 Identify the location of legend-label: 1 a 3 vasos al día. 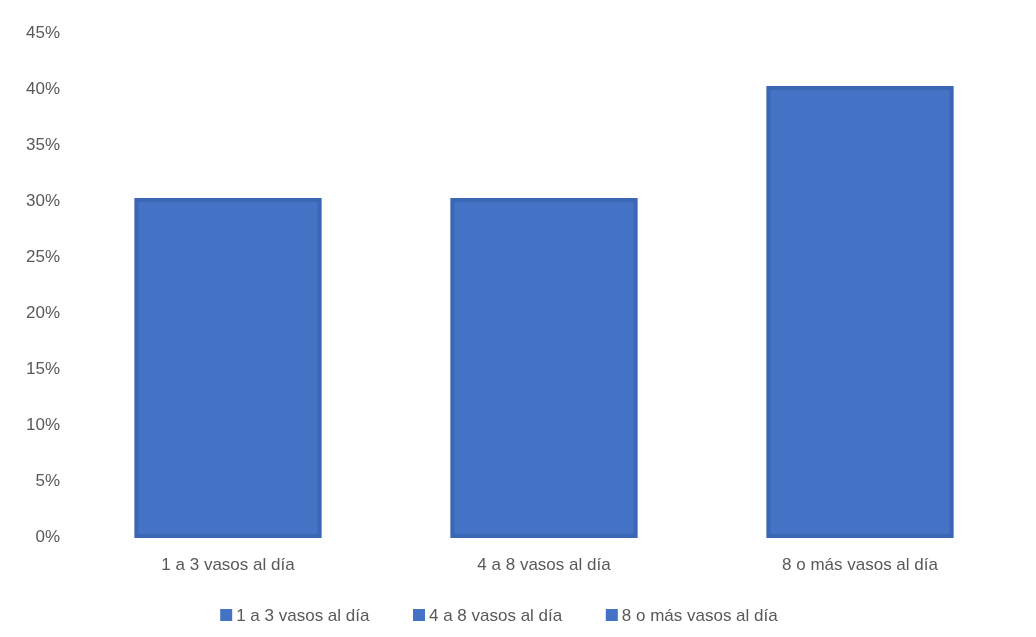
(303, 615).